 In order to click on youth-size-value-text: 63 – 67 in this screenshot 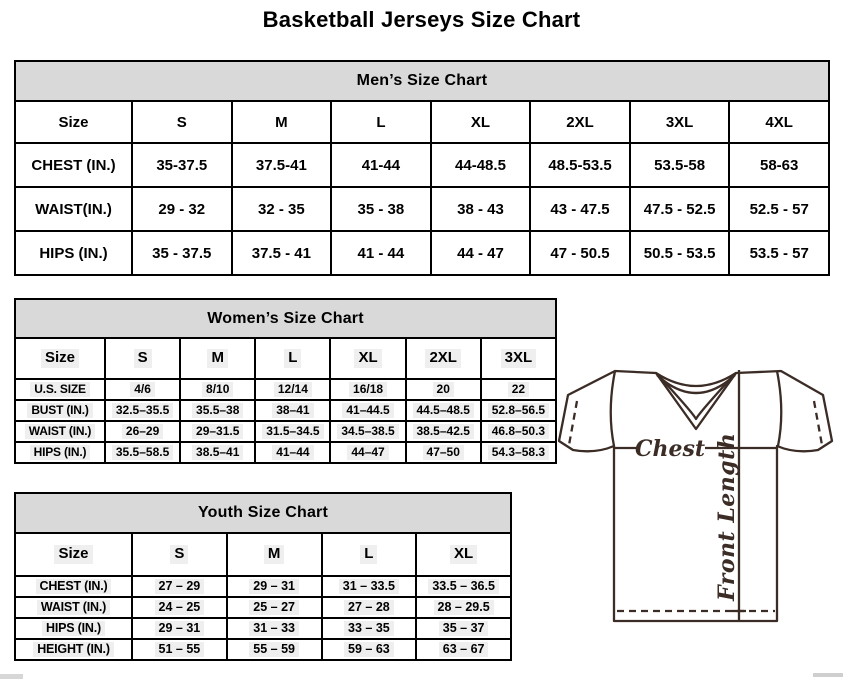, I will do `click(463, 649)`.